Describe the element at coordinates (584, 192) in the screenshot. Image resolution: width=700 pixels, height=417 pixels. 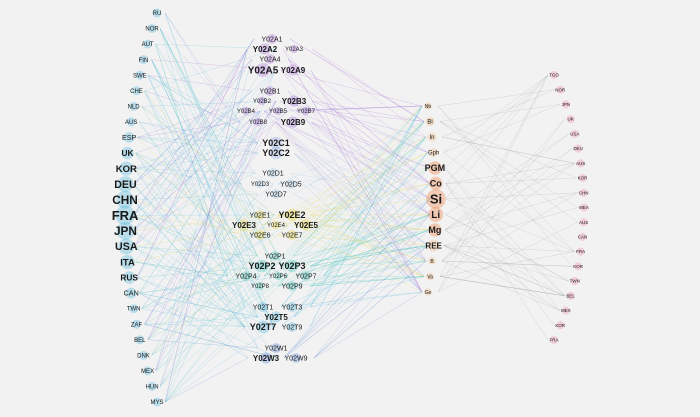
I see `country-right-node-label: CHN` at that location.